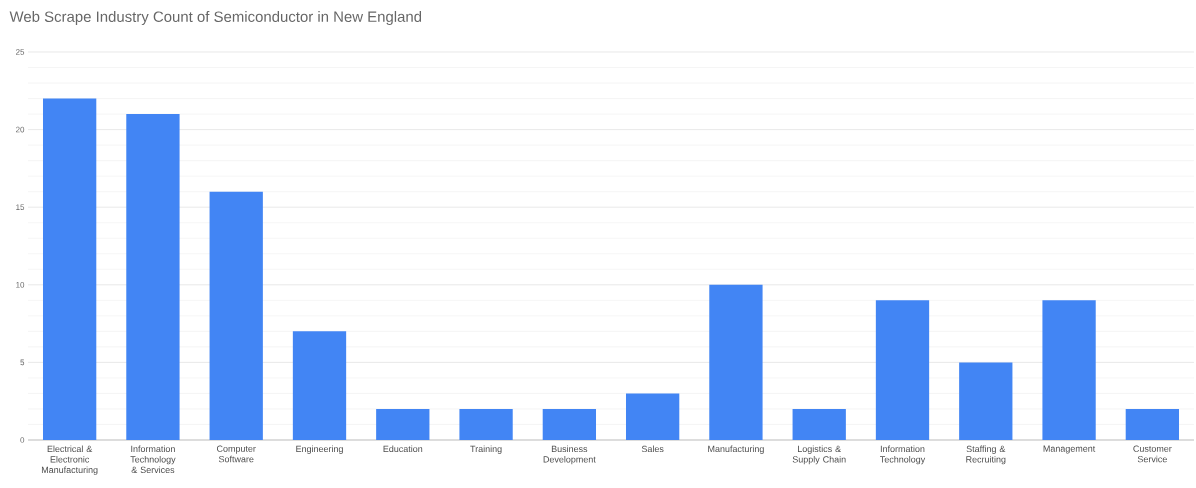  What do you see at coordinates (319, 449) in the screenshot?
I see `x-tick-label: Engineering` at bounding box center [319, 449].